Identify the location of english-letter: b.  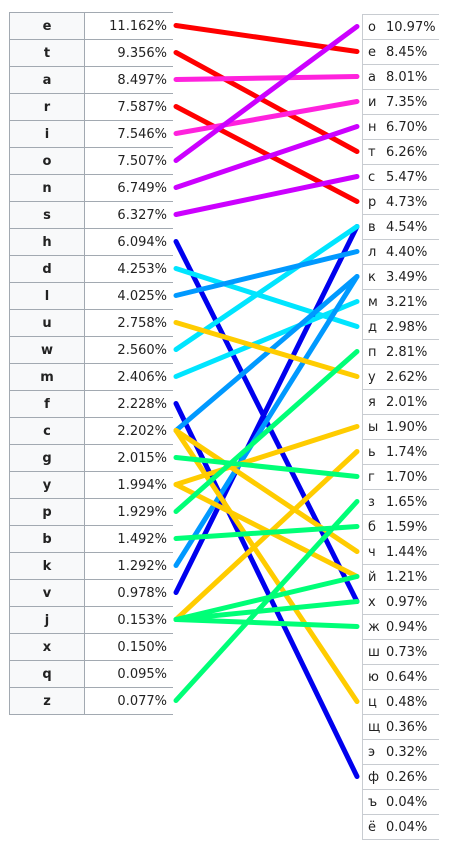
(47, 539).